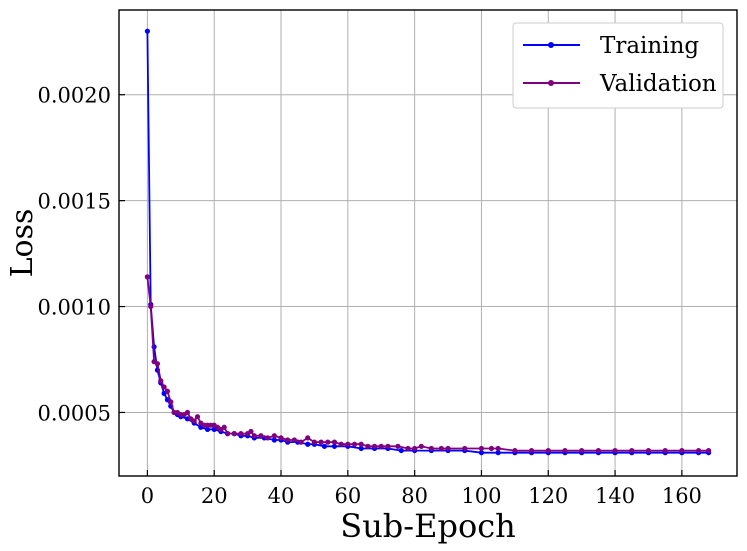 This screenshot has width=747, height=551. What do you see at coordinates (427, 526) in the screenshot?
I see `x-axis-label: Sub-Epoch` at bounding box center [427, 526].